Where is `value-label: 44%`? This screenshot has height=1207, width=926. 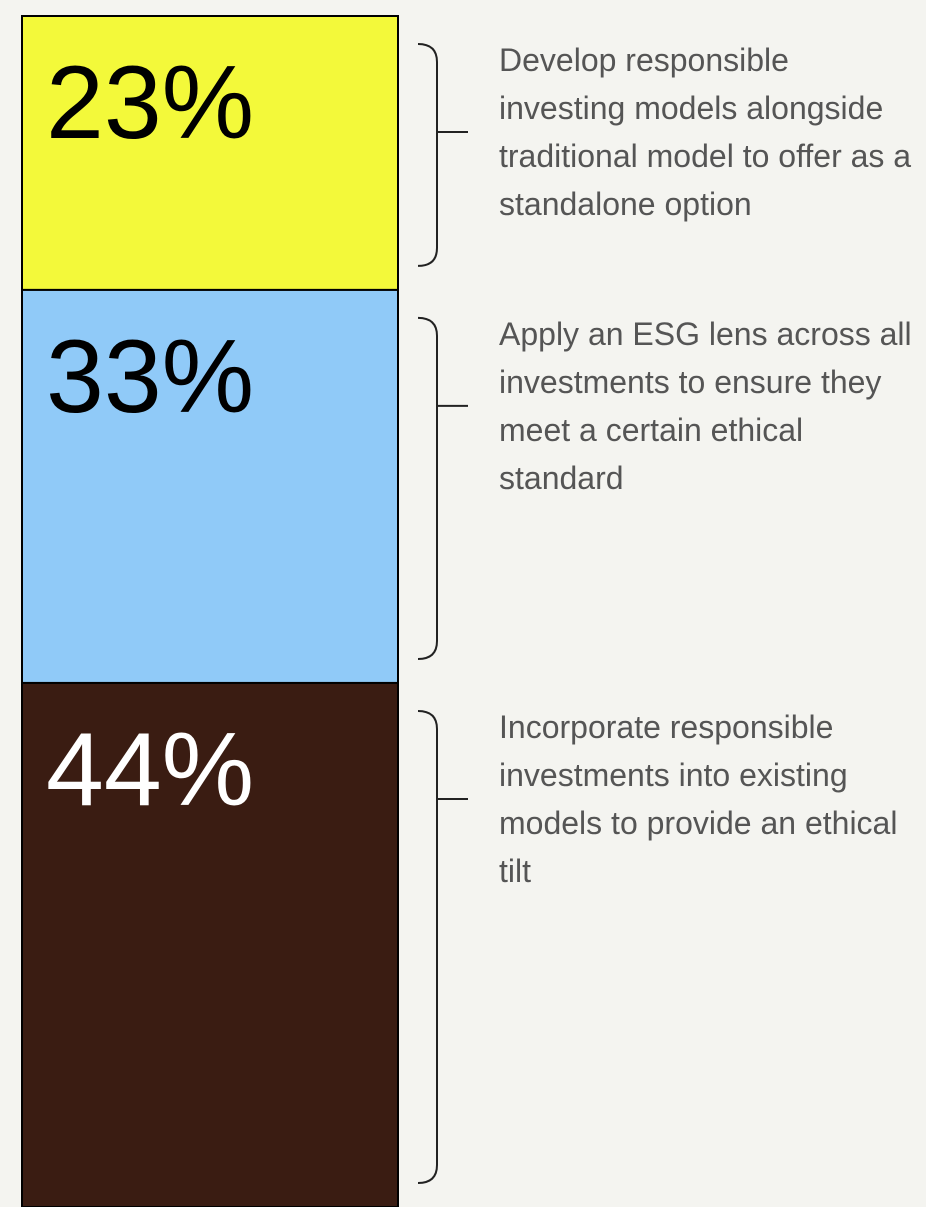 value-label: 44% is located at coordinates (150, 770).